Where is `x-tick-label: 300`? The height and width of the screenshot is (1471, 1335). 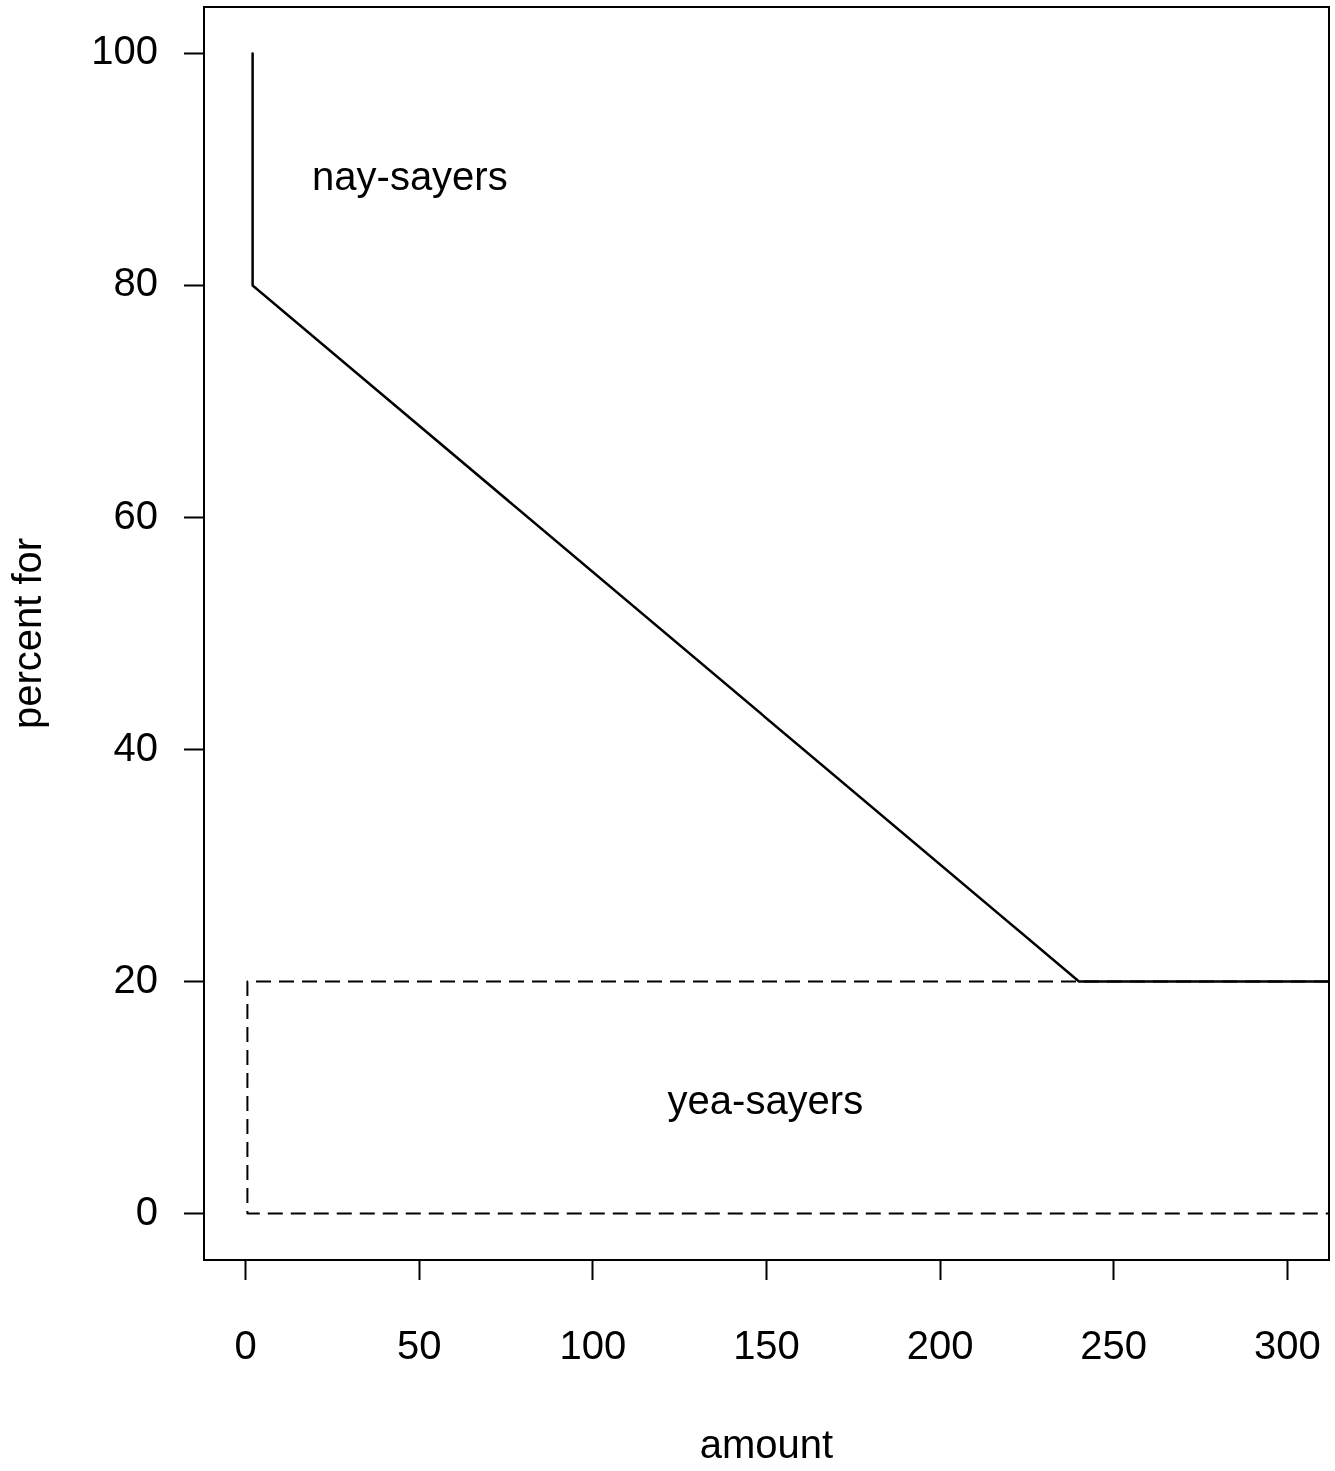
x-tick-label: 300 is located at coordinates (1287, 1345).